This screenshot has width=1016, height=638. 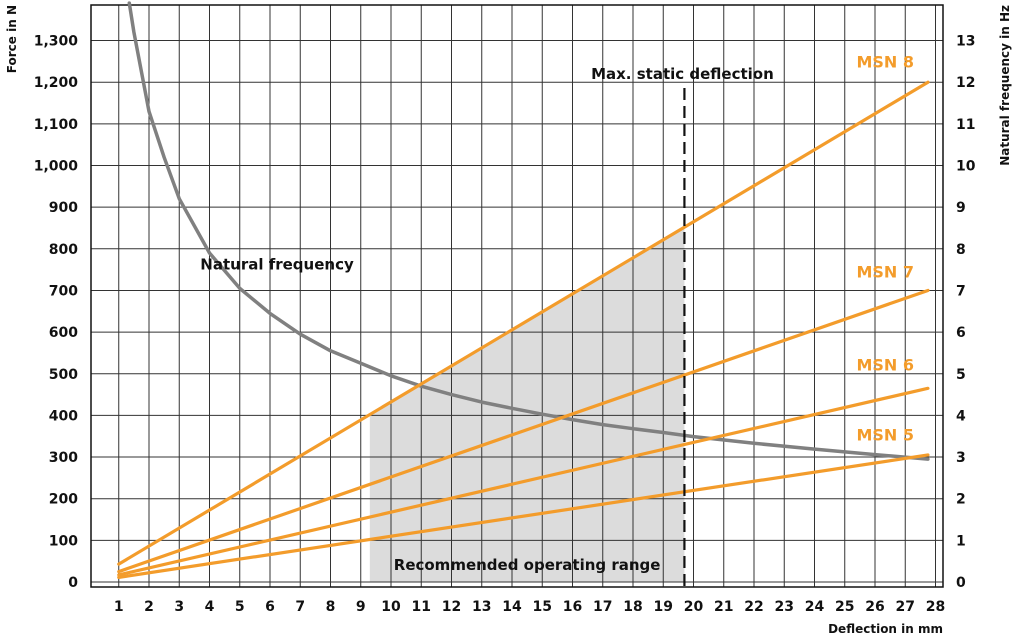 I want to click on x-tick-label: 24, so click(x=815, y=607).